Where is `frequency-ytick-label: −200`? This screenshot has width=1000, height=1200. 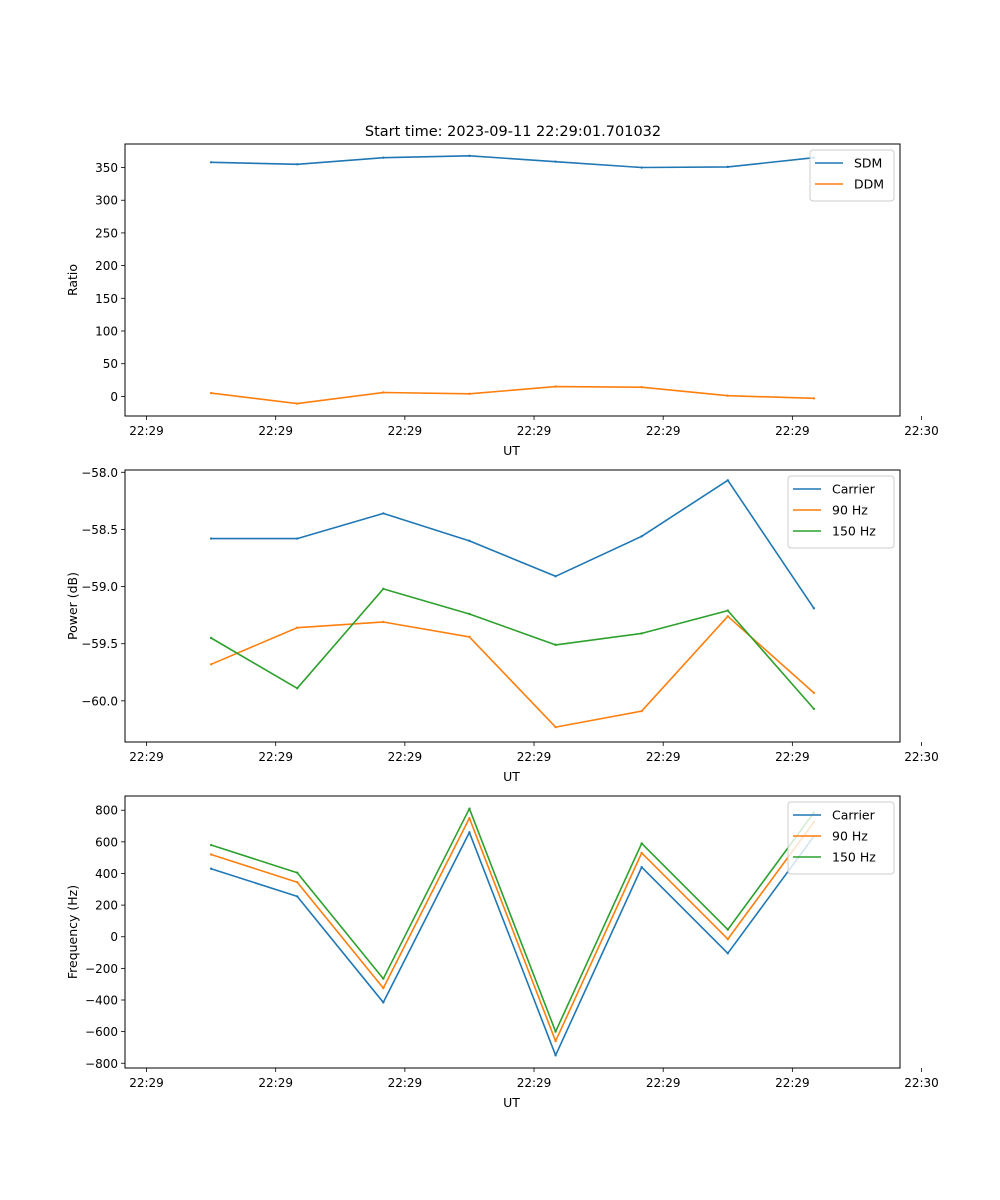
frequency-ytick-label: −200 is located at coordinates (101, 969).